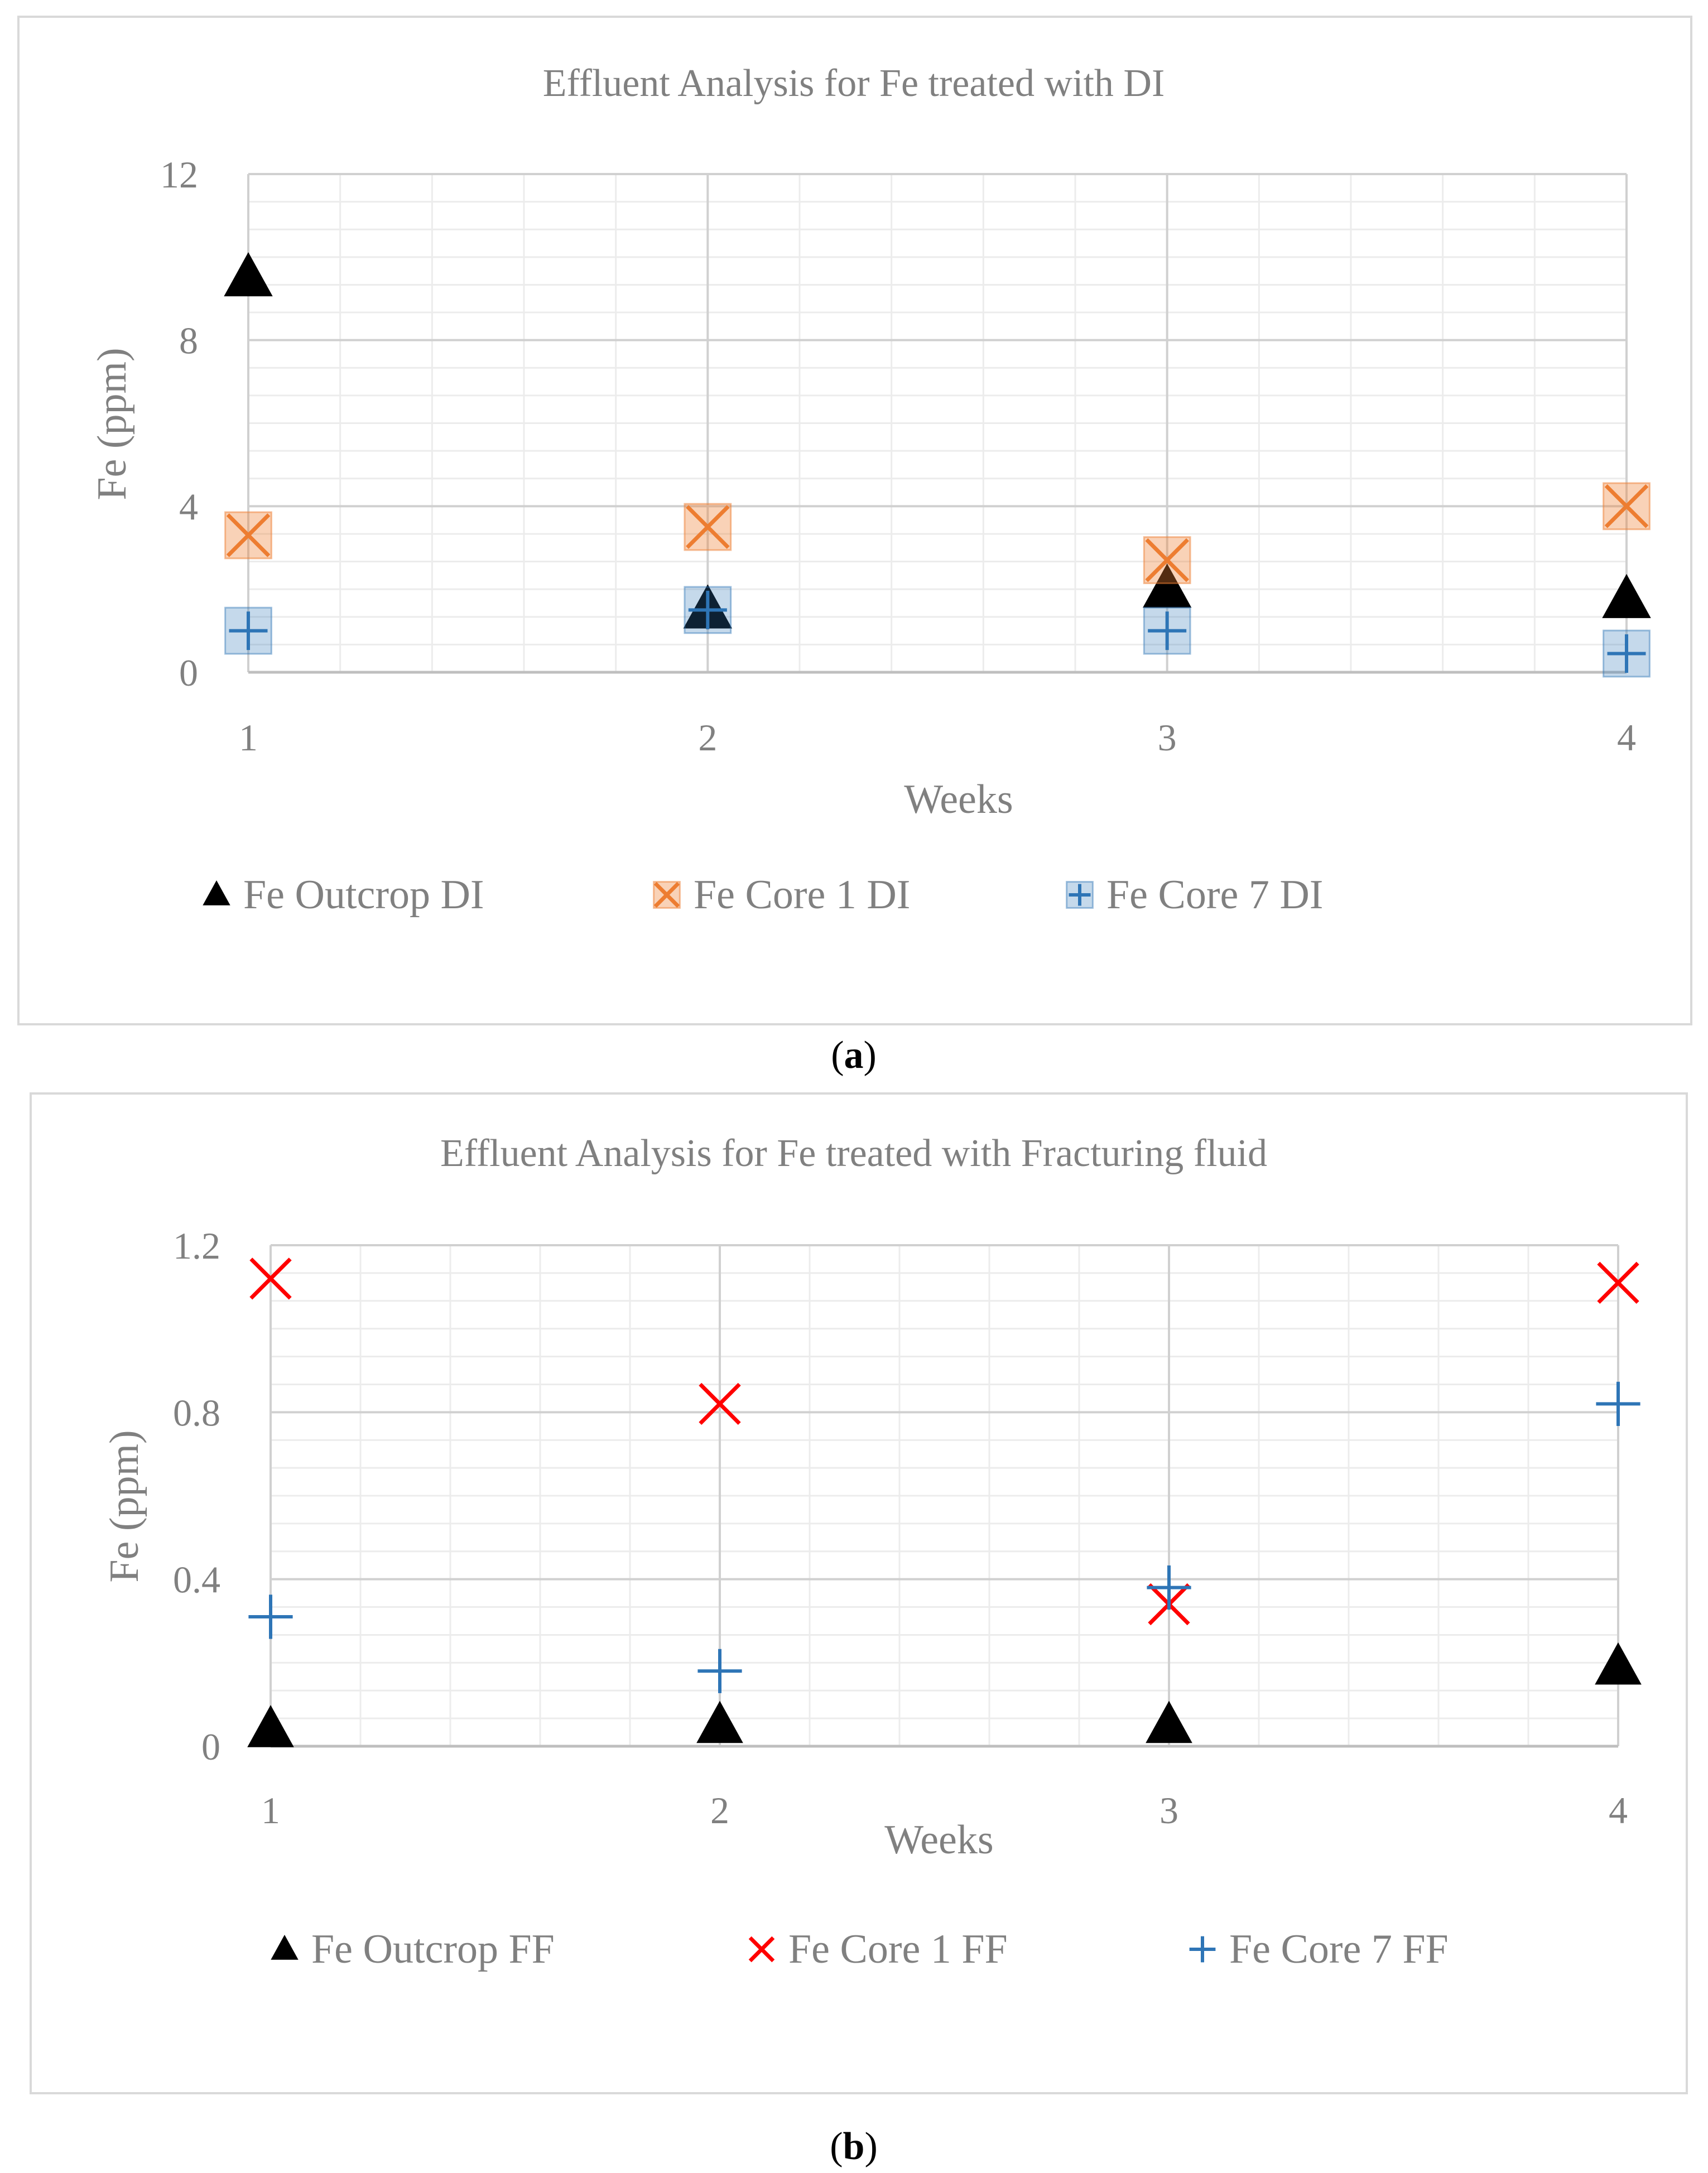 This screenshot has width=1708, height=2173. What do you see at coordinates (248, 737) in the screenshot?
I see `chart-a-x-tick-label: 1` at bounding box center [248, 737].